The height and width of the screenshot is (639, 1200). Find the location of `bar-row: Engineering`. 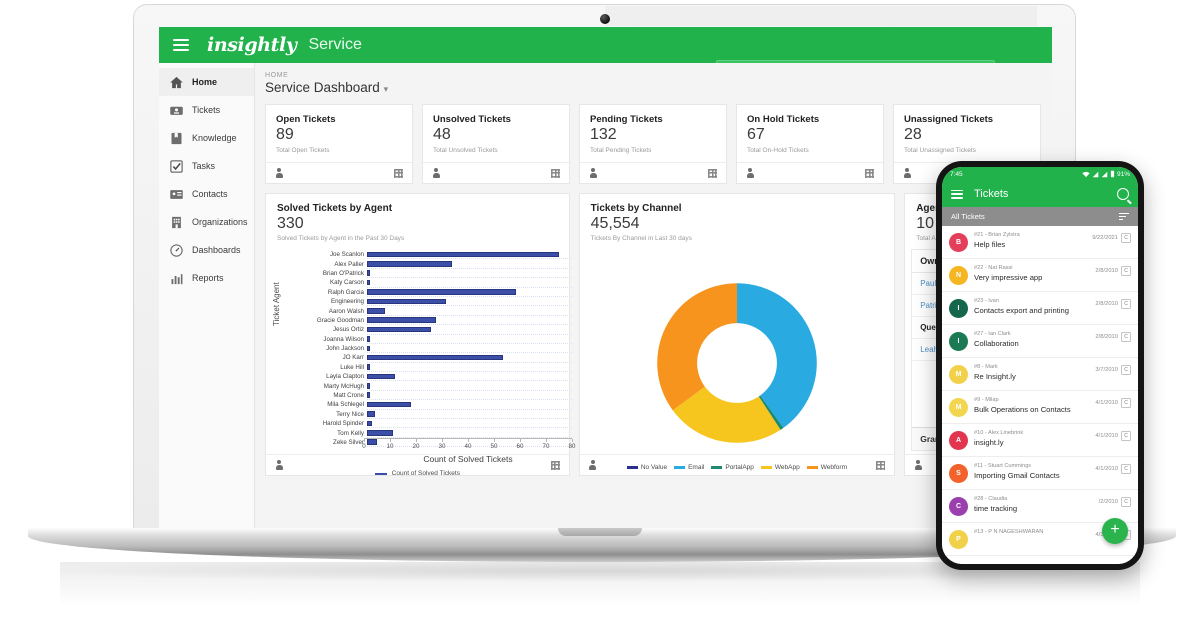

bar-row: Engineering is located at coordinates (430, 302).